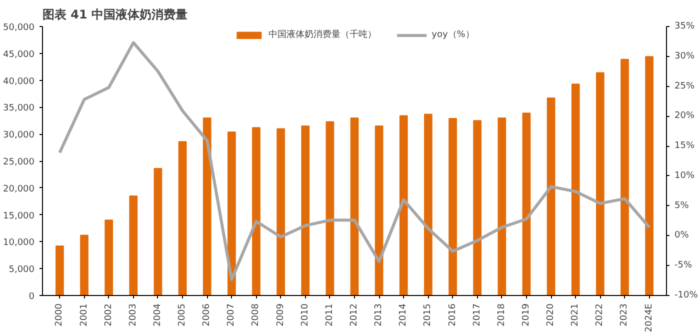  I want to click on x-tick-label: 2007, so click(231, 315).